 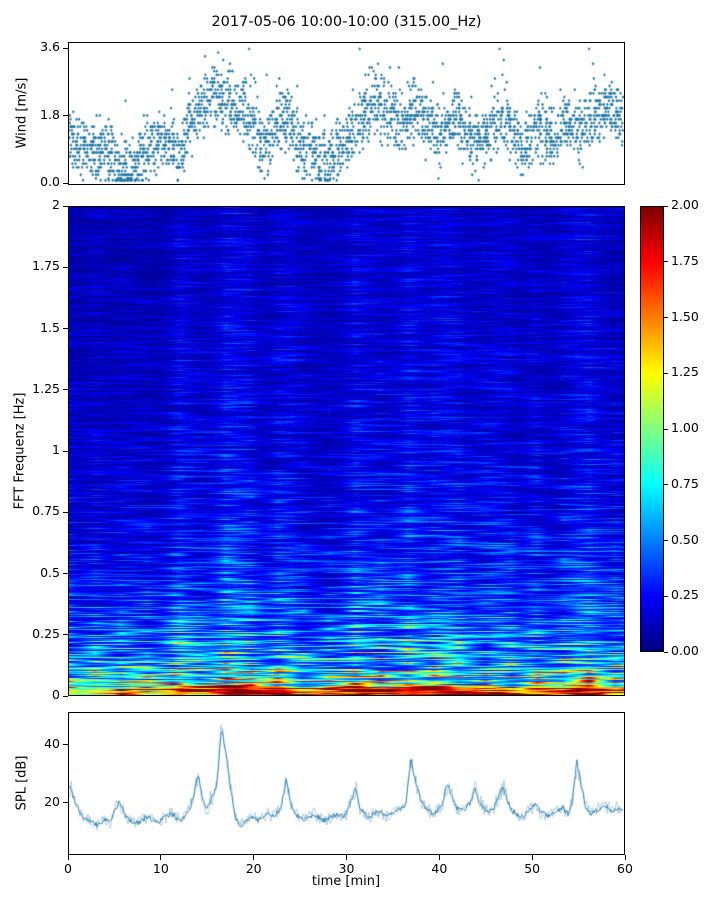 What do you see at coordinates (56, 204) in the screenshot?
I see `y-tick-label: 2` at bounding box center [56, 204].